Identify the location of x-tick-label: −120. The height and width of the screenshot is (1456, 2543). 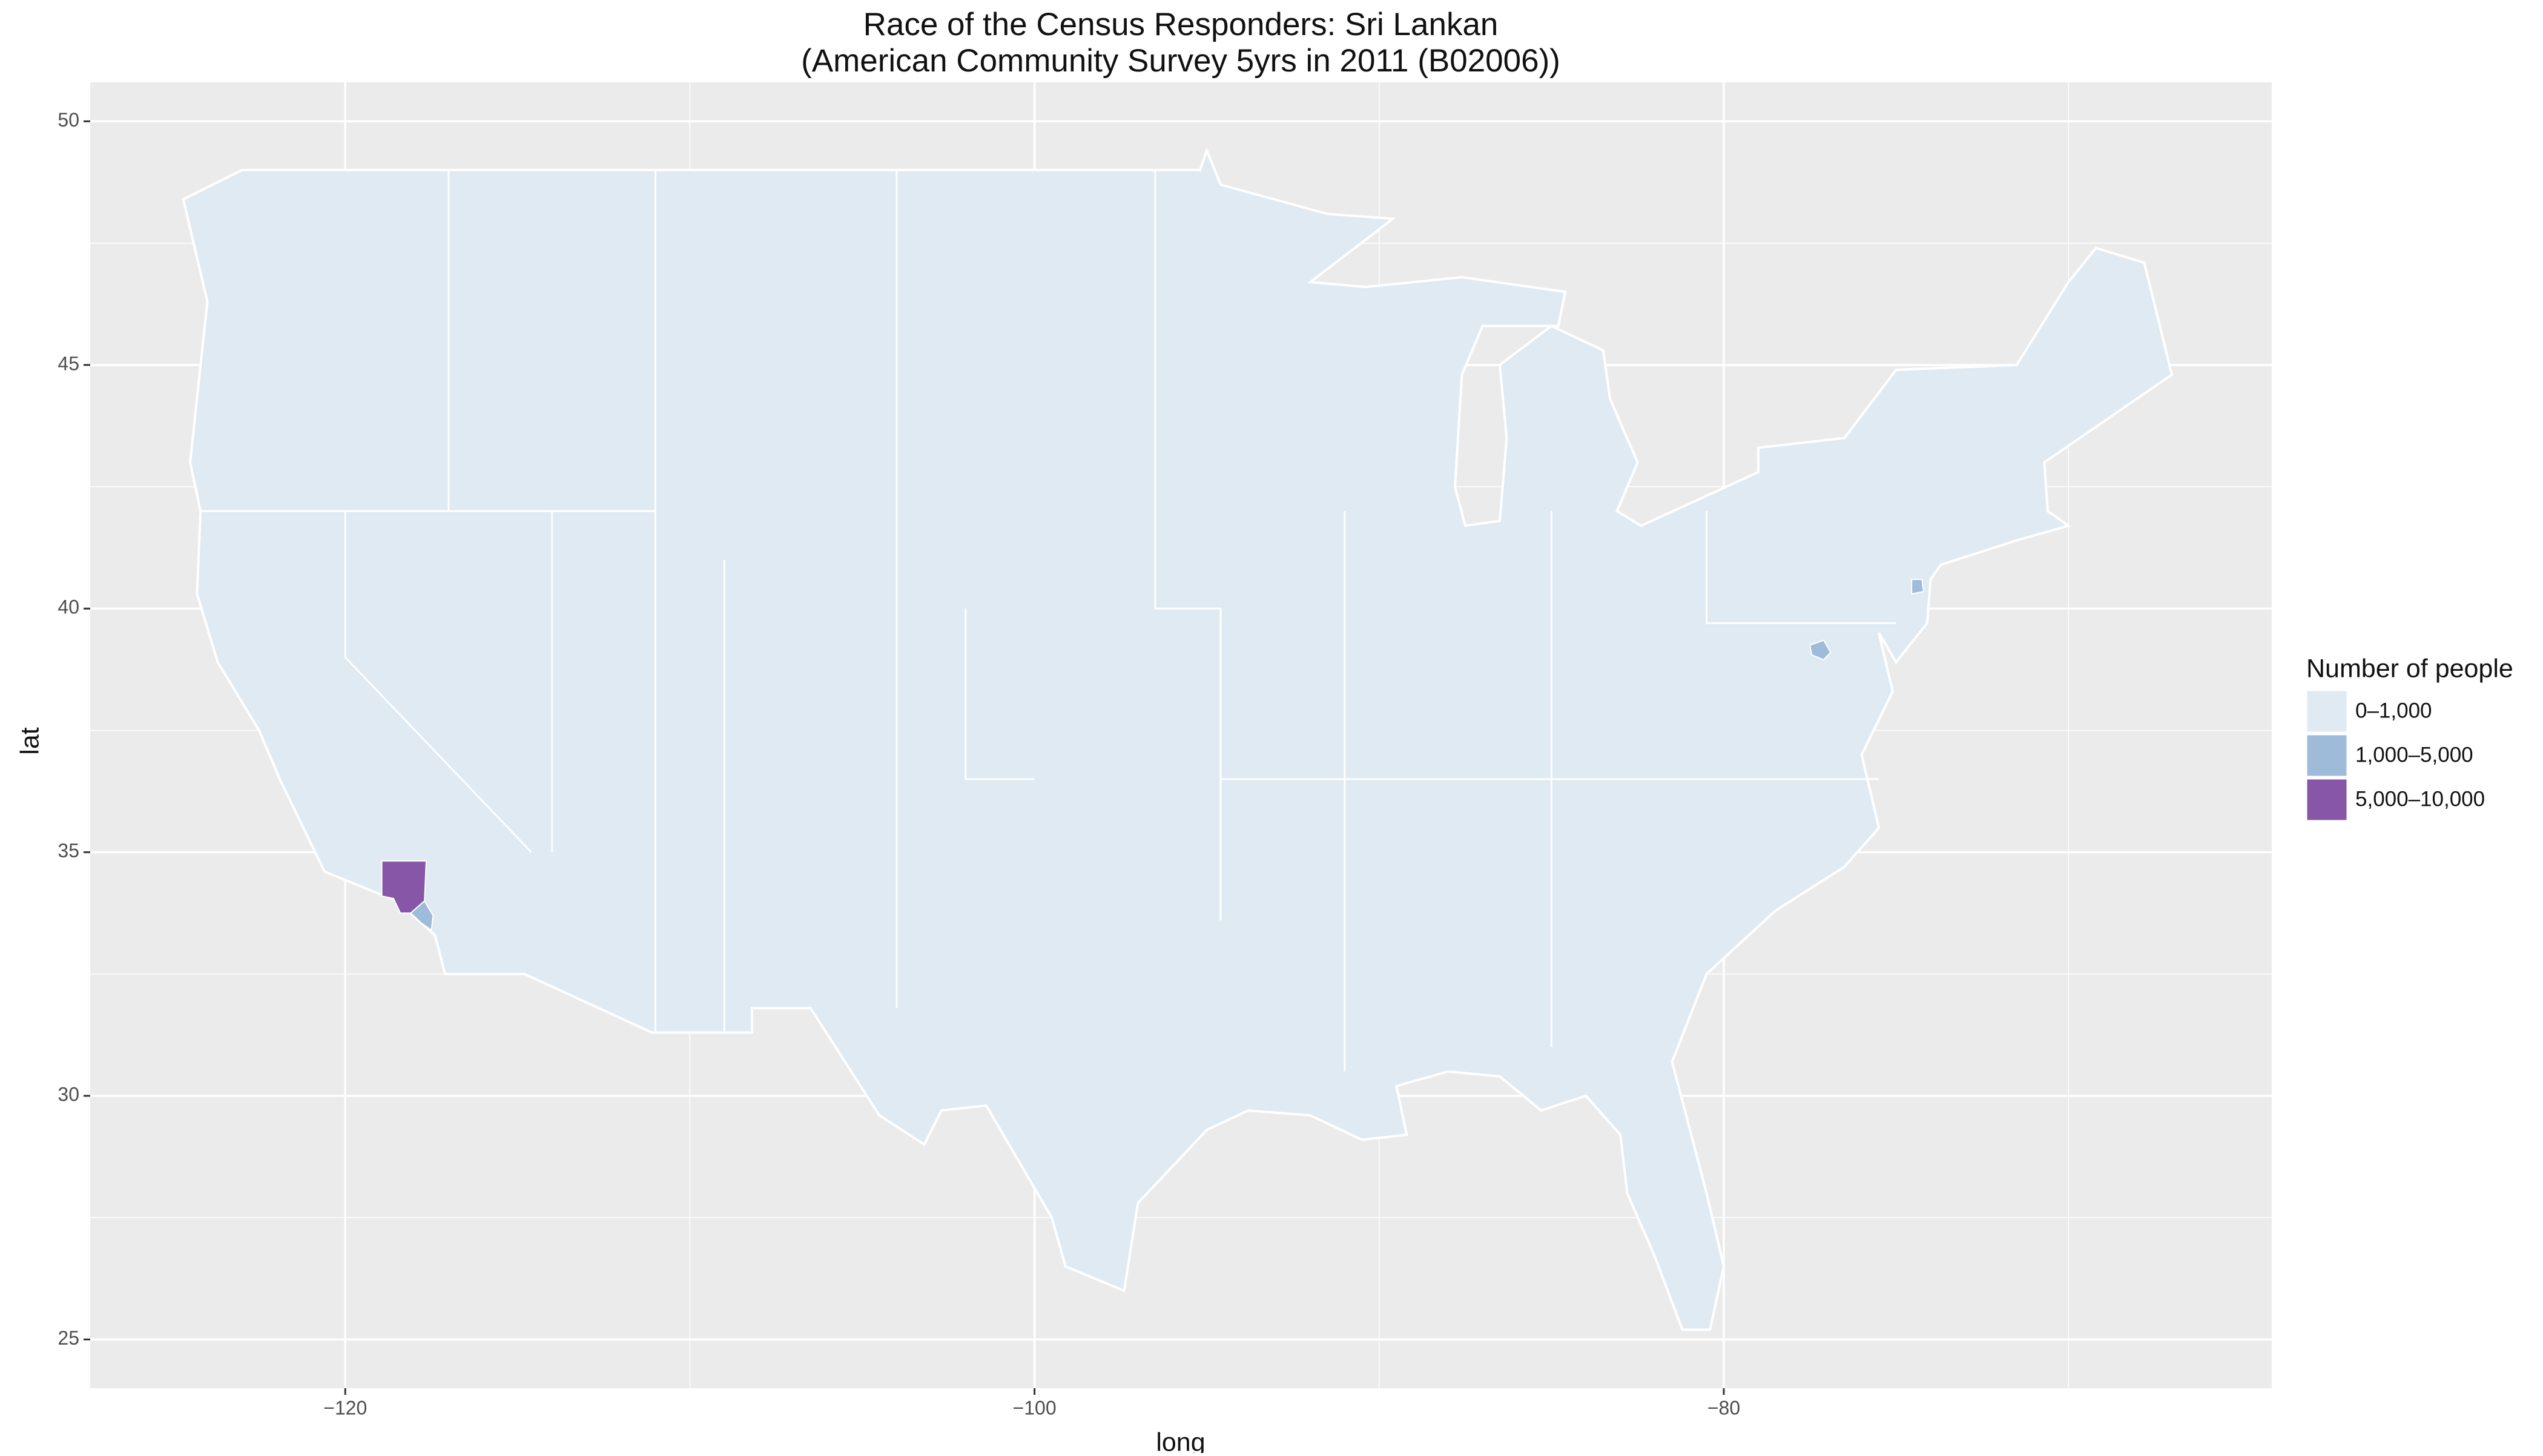
(345, 1407).